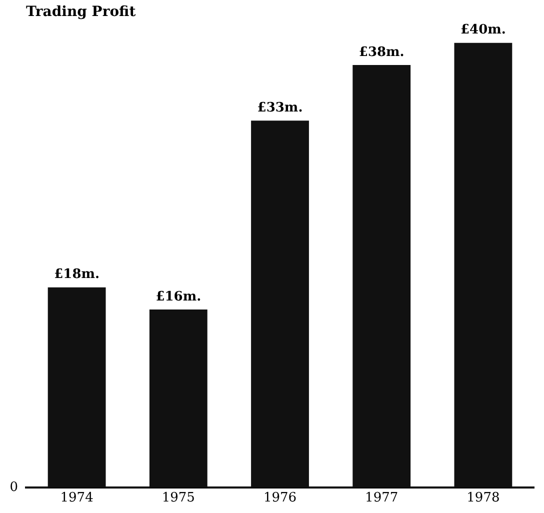 Image resolution: width=544 pixels, height=513 pixels. What do you see at coordinates (77, 274) in the screenshot?
I see `data-label: £18m.` at bounding box center [77, 274].